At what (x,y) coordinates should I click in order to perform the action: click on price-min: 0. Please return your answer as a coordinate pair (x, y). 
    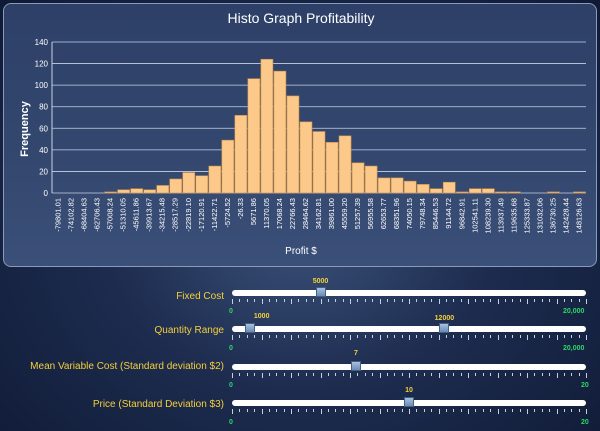
    Looking at the image, I should click on (231, 422).